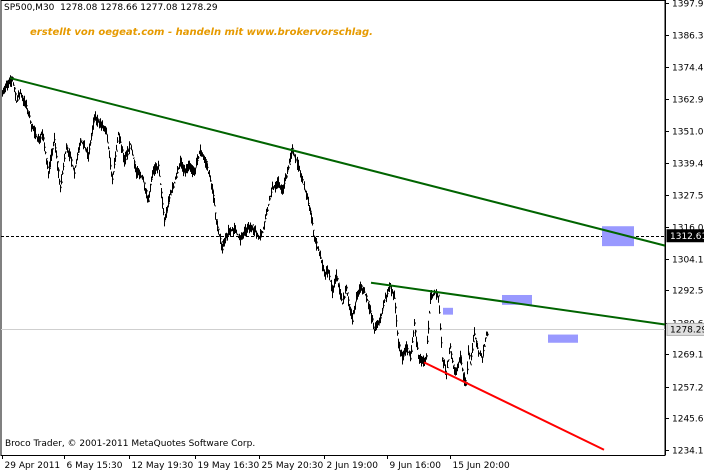 Image resolution: width=704 pixels, height=471 pixels. Describe the element at coordinates (353, 466) in the screenshot. I see `x-tick-label: 2 Jun 19:00` at that location.